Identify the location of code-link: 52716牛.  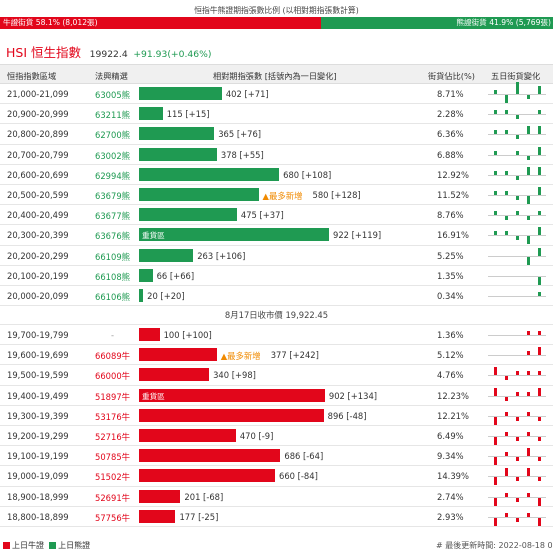
(113, 437).